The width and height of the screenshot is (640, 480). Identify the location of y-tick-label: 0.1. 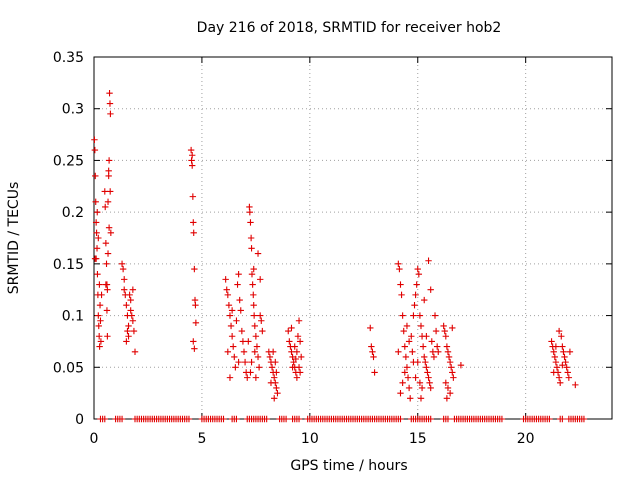
(73, 317).